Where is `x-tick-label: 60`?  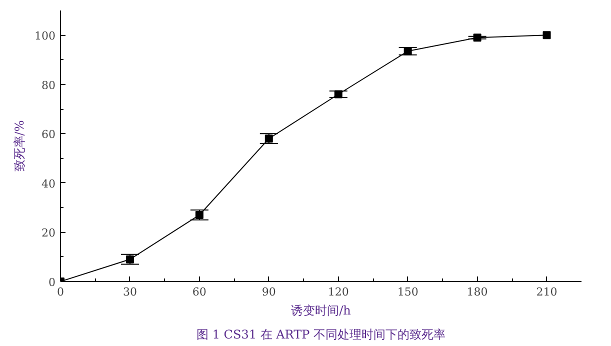 x-tick-label: 60 is located at coordinates (199, 292).